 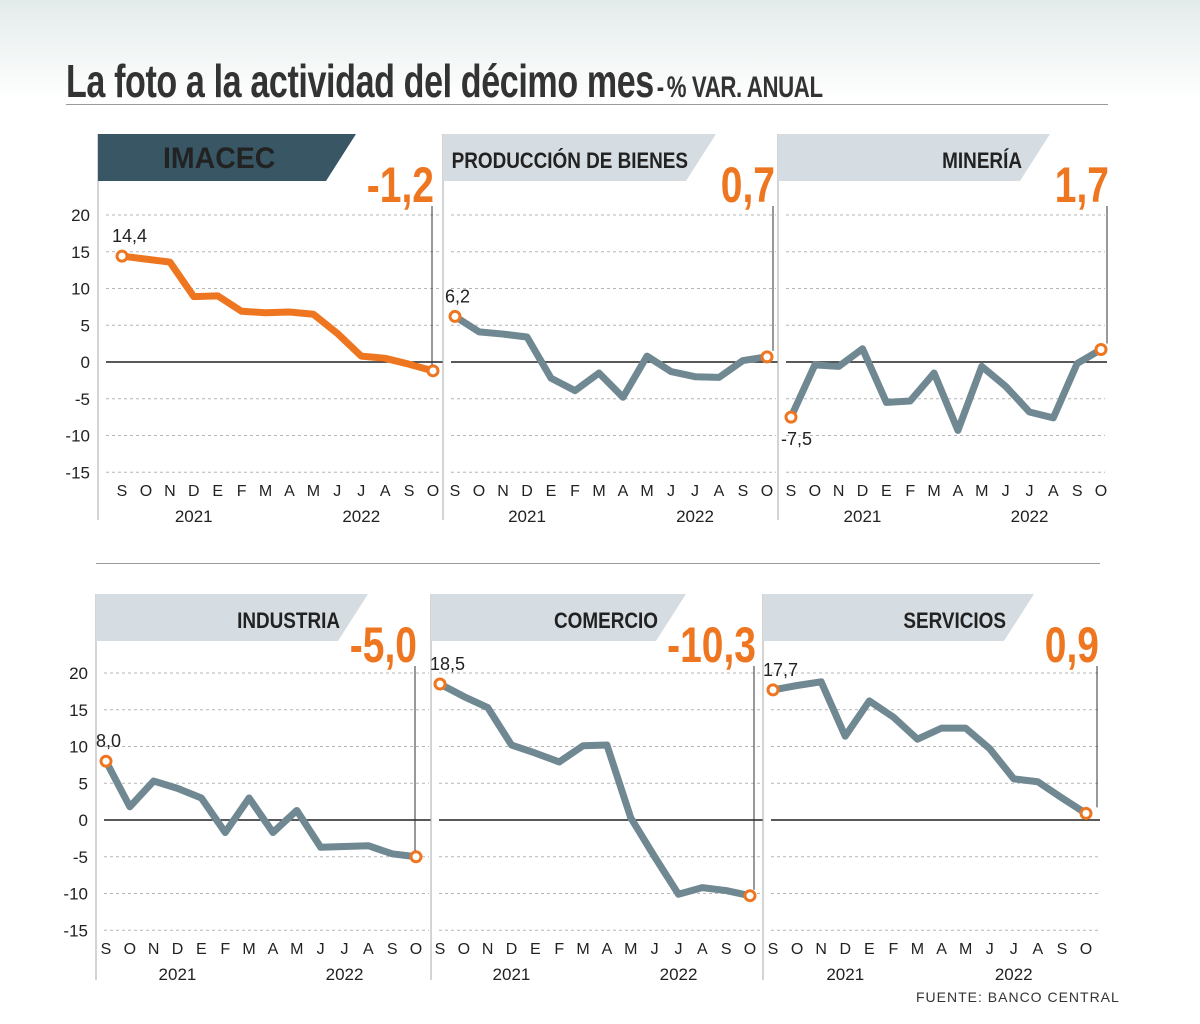 I want to click on panel-title-imacec: IMACEC, so click(x=219, y=158).